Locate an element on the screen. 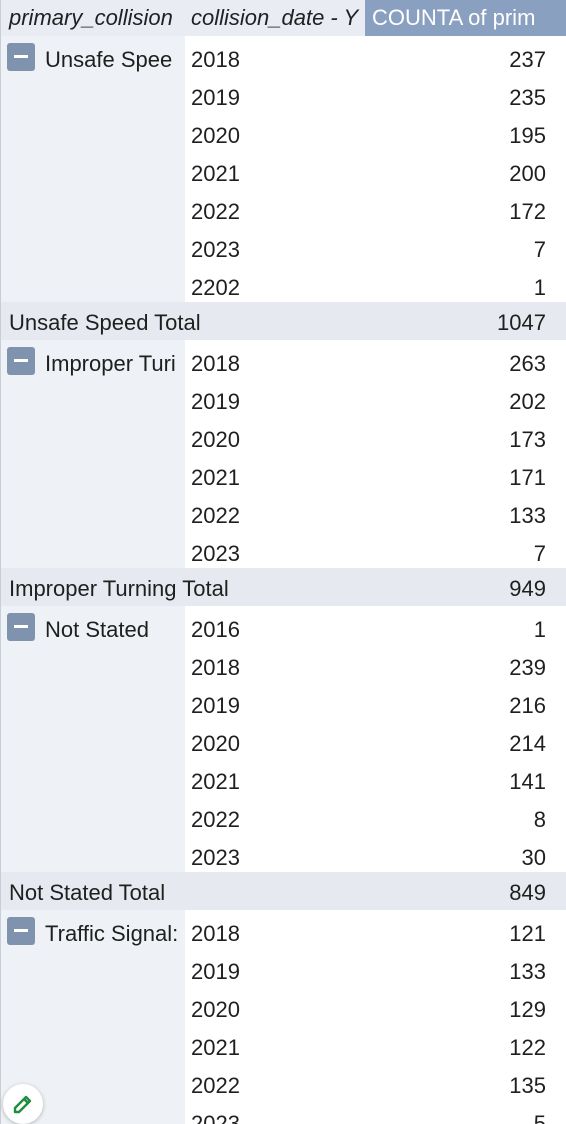  header-counta: COUNTA of prim is located at coordinates (465, 18).